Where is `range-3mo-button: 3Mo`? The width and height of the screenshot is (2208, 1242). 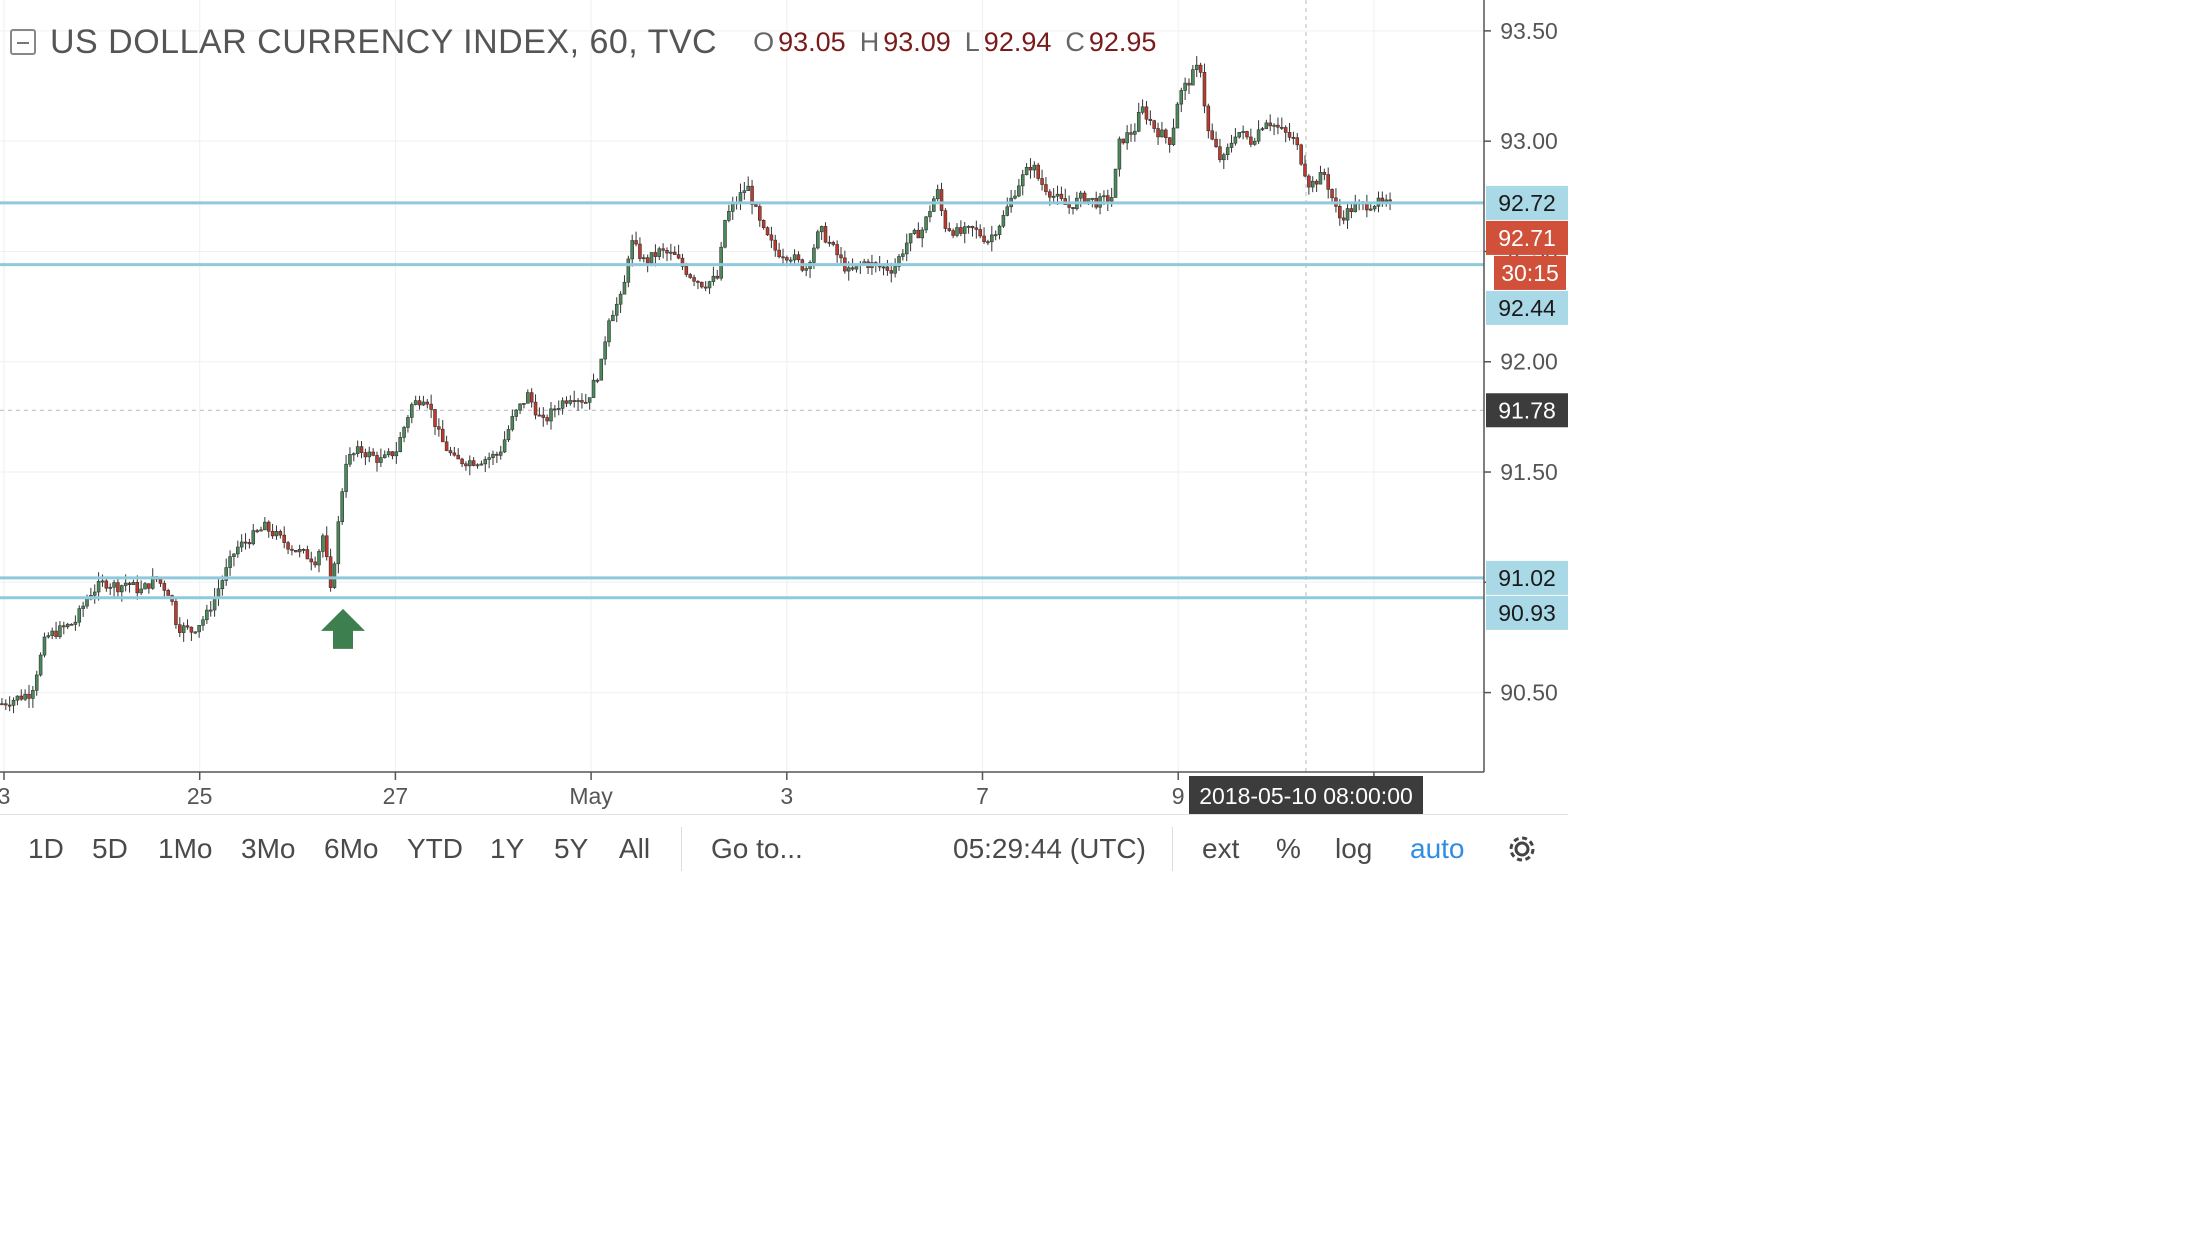
range-3mo-button: 3Mo is located at coordinates (268, 848).